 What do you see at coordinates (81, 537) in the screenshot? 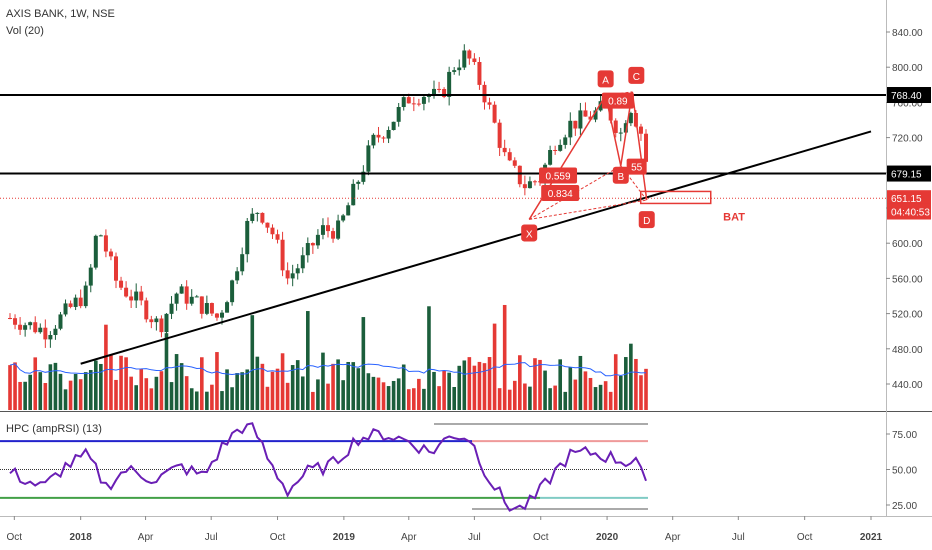
I see `time-tick-label: 2018` at bounding box center [81, 537].